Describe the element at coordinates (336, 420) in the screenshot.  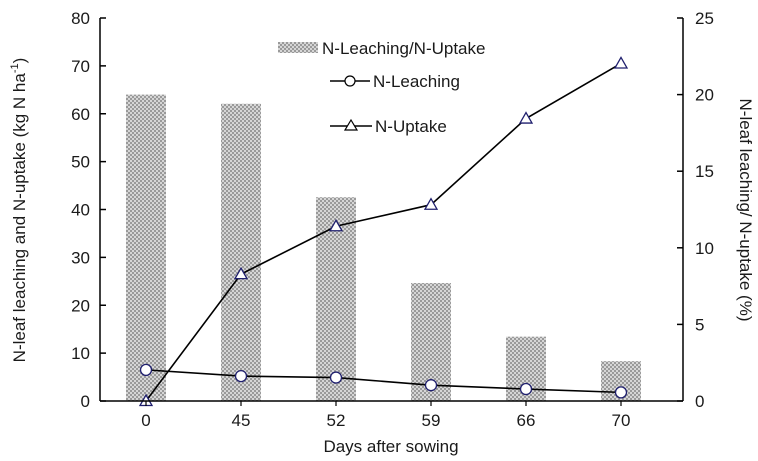
I see `x-tick-label-52: 52` at that location.